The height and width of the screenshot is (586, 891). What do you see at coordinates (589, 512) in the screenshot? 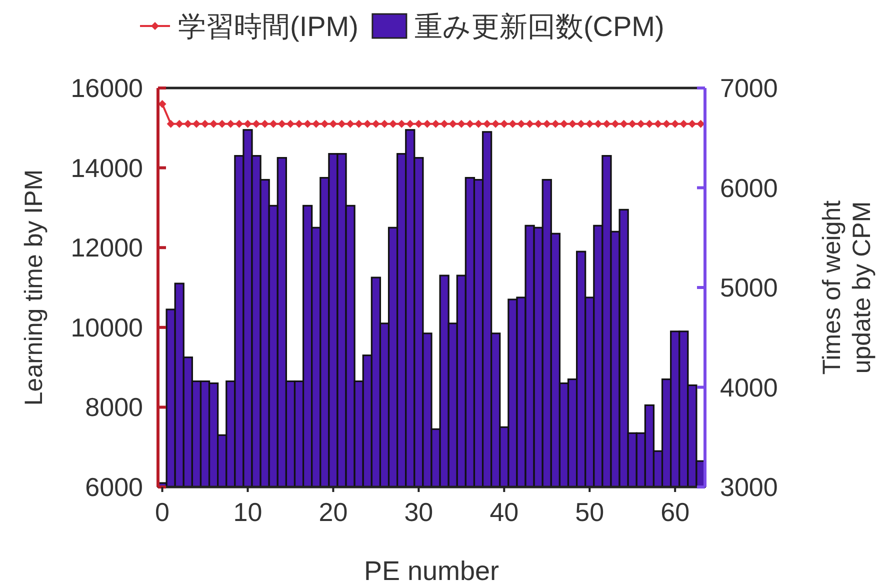
I see `x-tick-label: 50` at bounding box center [589, 512].